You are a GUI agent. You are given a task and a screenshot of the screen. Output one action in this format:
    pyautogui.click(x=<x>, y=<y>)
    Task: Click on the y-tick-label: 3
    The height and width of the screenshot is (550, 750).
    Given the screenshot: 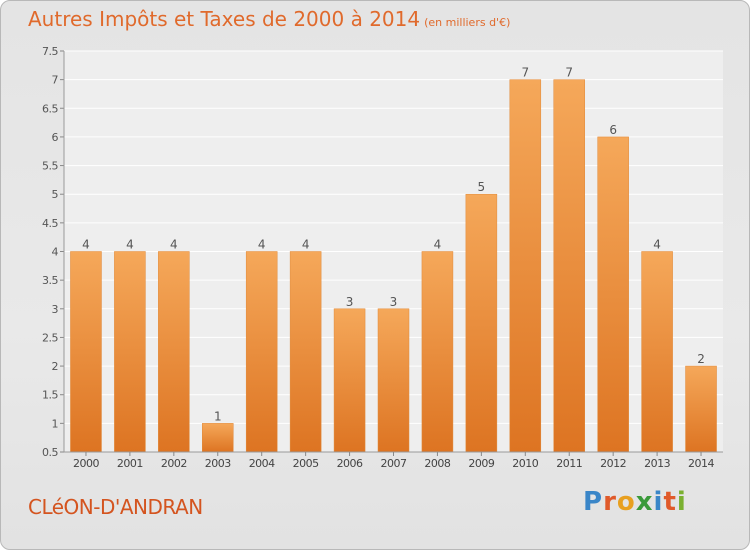 What is the action you would take?
    pyautogui.click(x=55, y=309)
    